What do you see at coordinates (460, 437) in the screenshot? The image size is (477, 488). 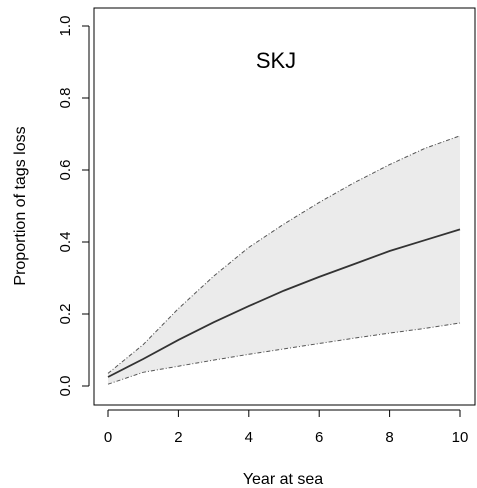 I see `x-tick-label: 10` at bounding box center [460, 437].